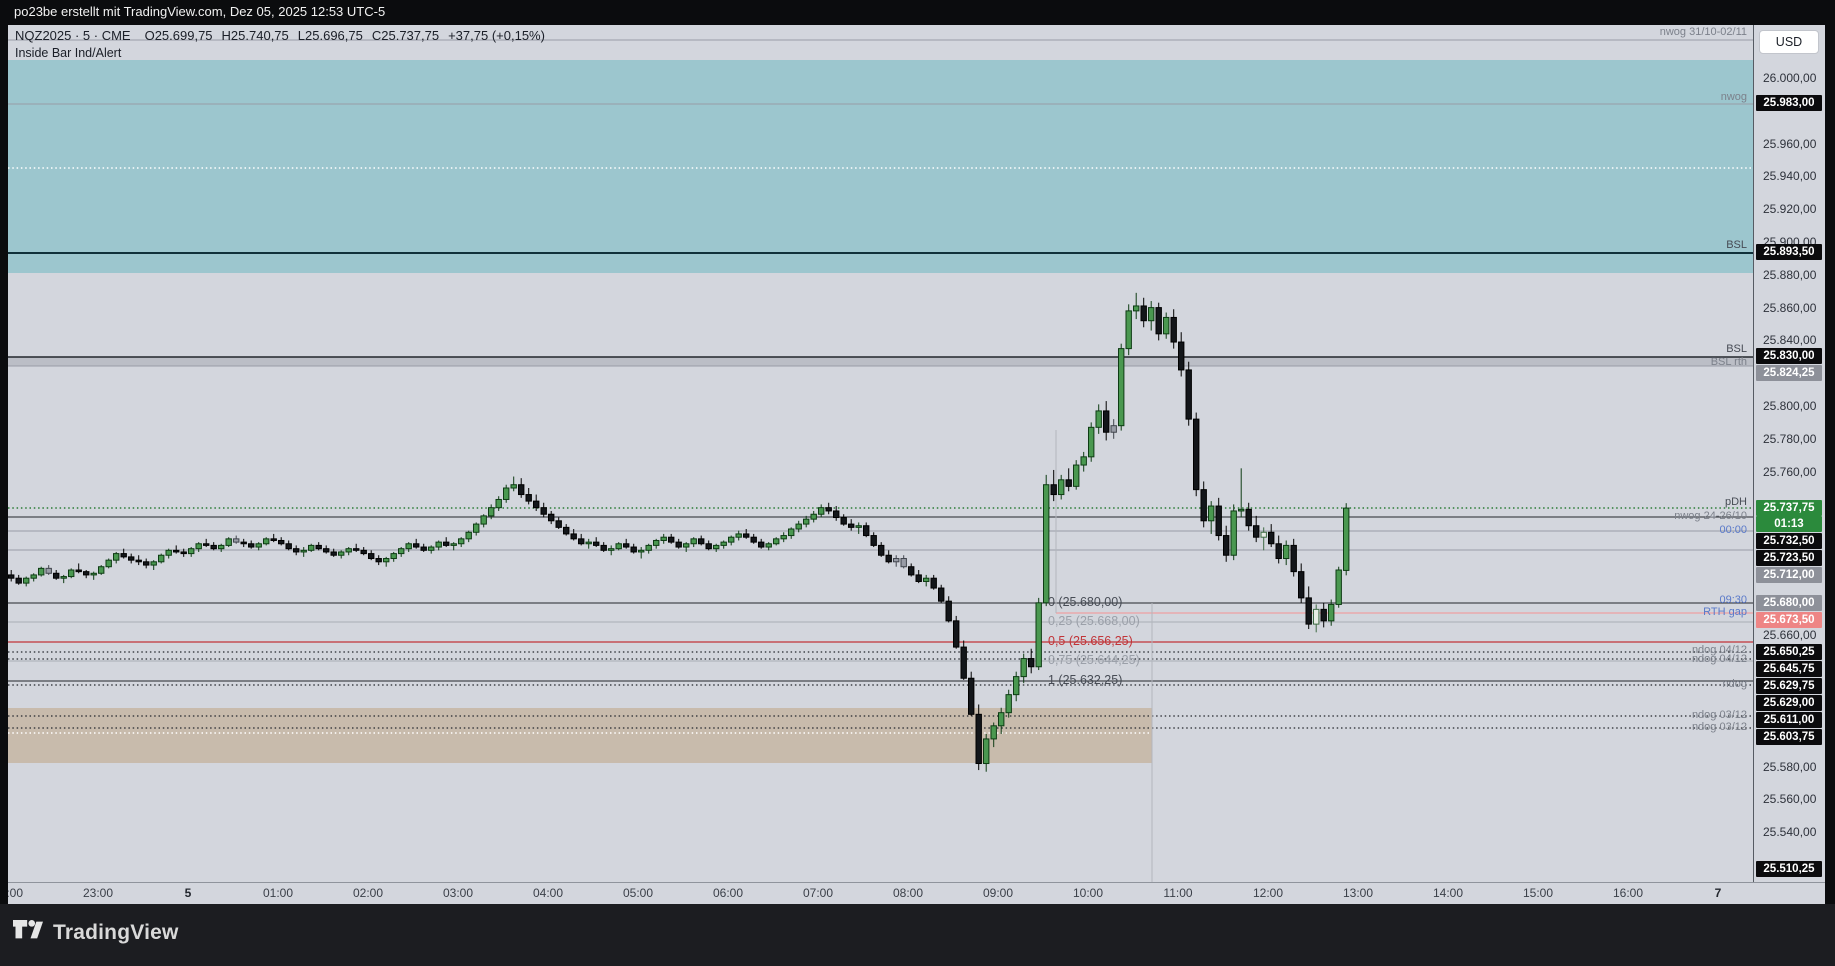 The height and width of the screenshot is (966, 1835). What do you see at coordinates (1790, 767) in the screenshot?
I see `price-axis-label: 25.580,00` at bounding box center [1790, 767].